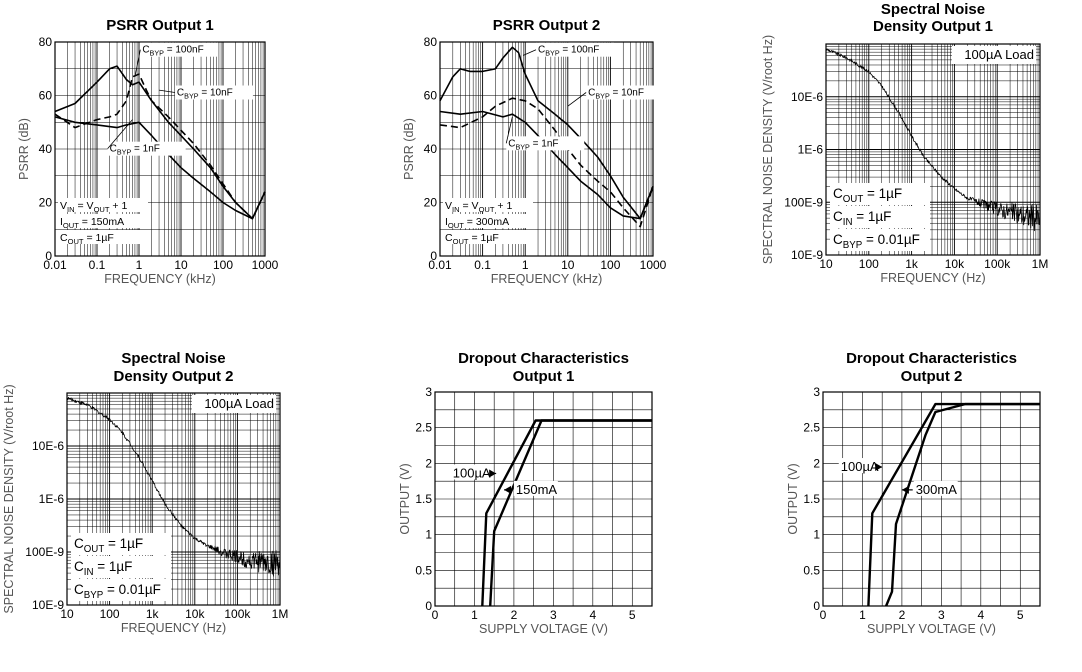 The width and height of the screenshot is (1082, 672). What do you see at coordinates (431, 149) in the screenshot?
I see `y-tick-label: 40` at bounding box center [431, 149].